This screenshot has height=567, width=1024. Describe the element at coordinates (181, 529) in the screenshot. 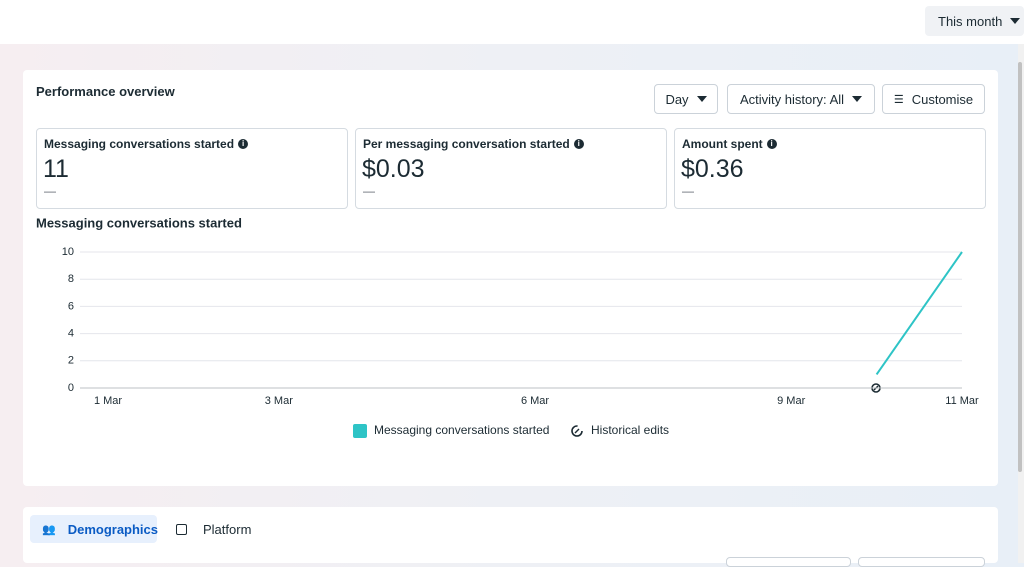

I see `platform-icon` at that location.